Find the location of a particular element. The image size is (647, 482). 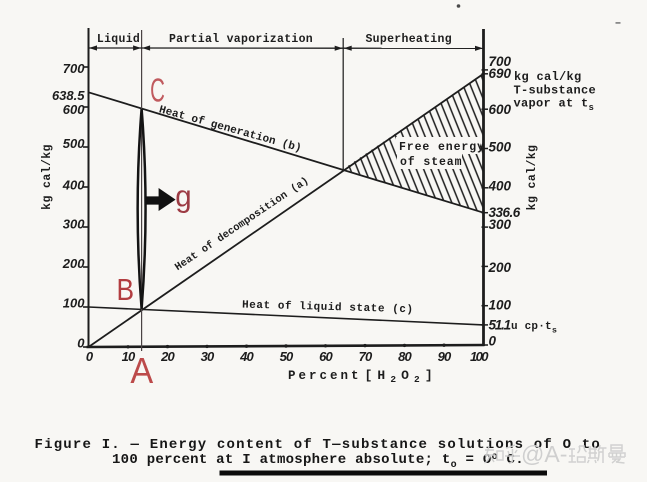

svg-text: 40 is located at coordinates (246, 356).